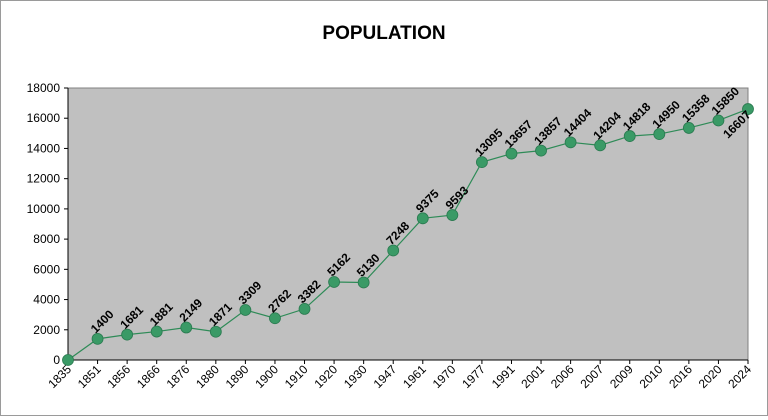 The height and width of the screenshot is (420, 768). What do you see at coordinates (44, 179) in the screenshot?
I see `y-tick-label: 12000` at bounding box center [44, 179].